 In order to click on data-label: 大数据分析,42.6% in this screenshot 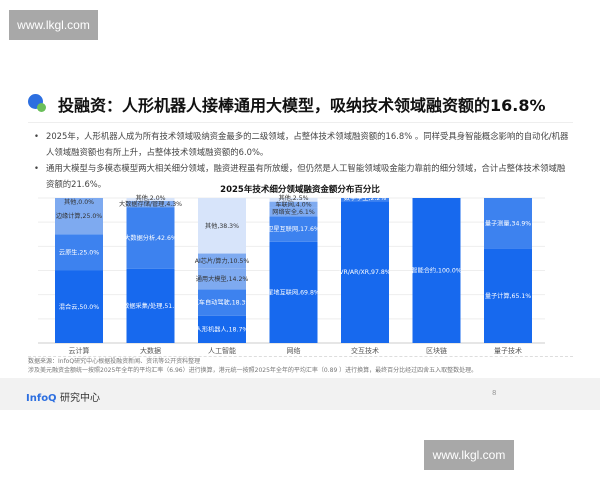, I will do `click(150, 238)`.